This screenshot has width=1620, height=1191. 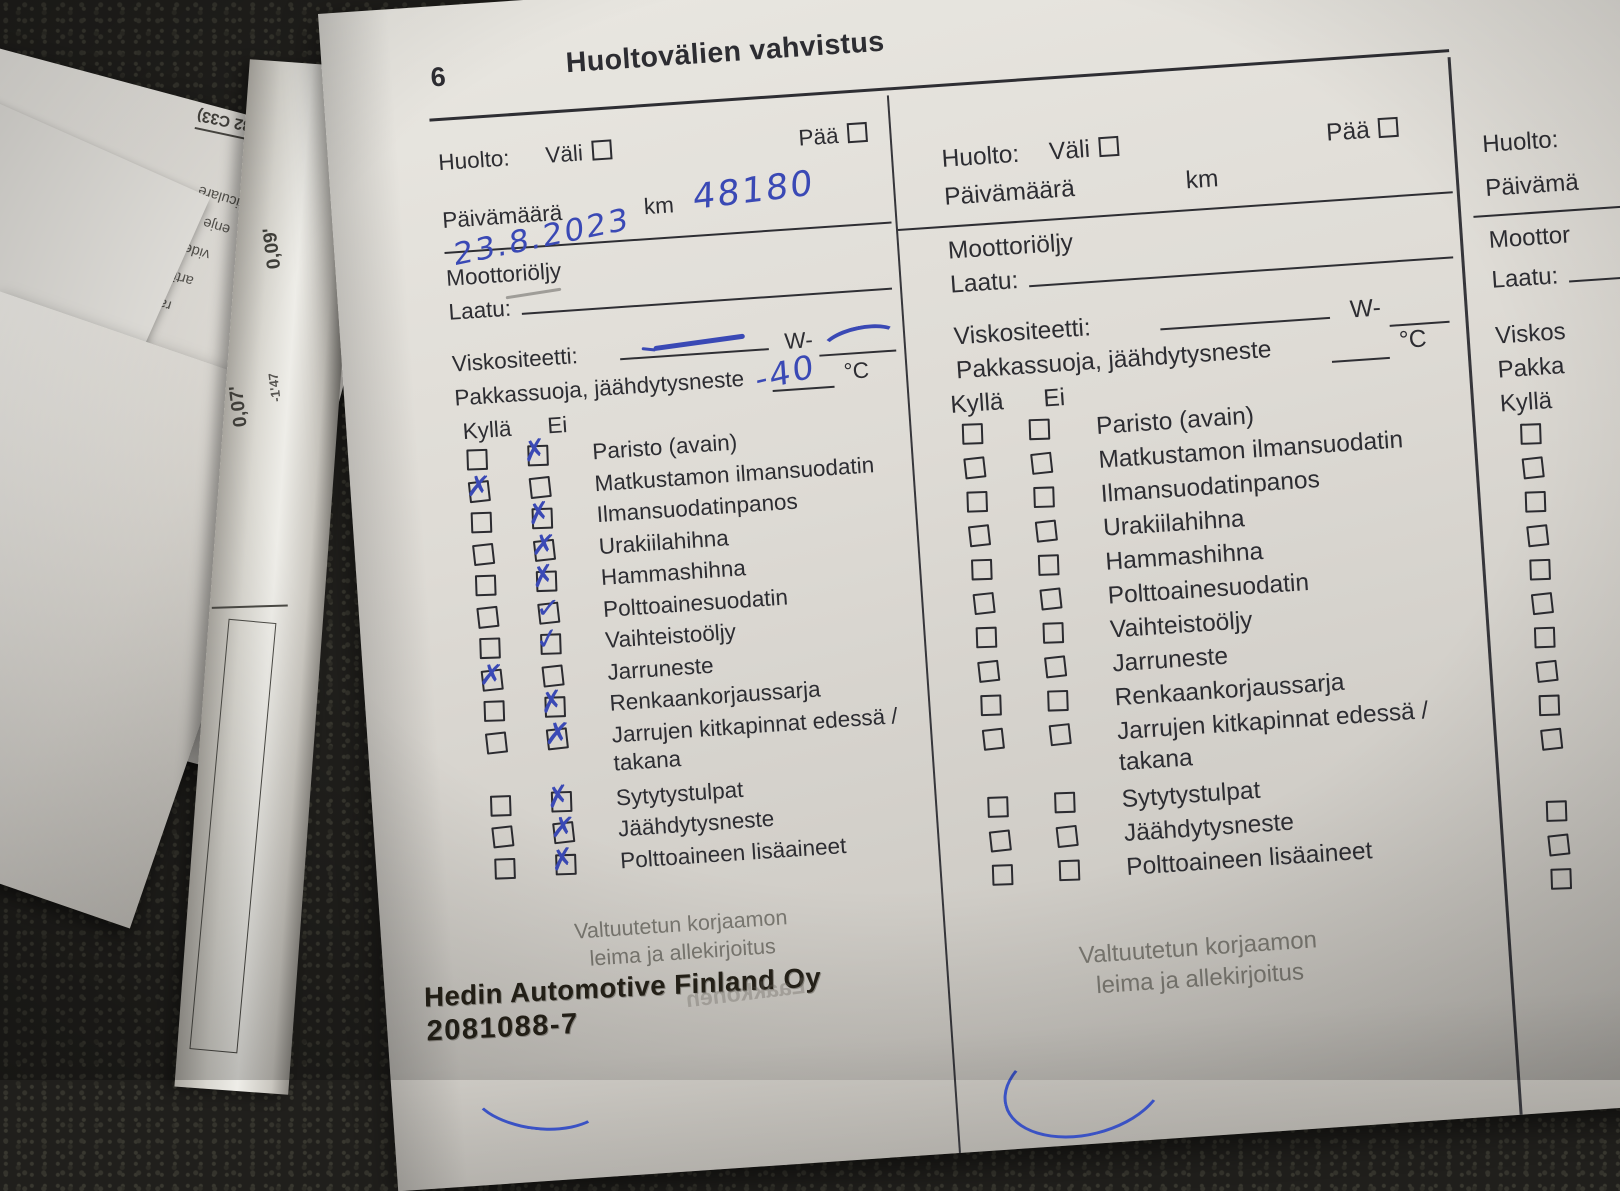 I want to click on checklist-right-boxes, so click(x=1565, y=652).